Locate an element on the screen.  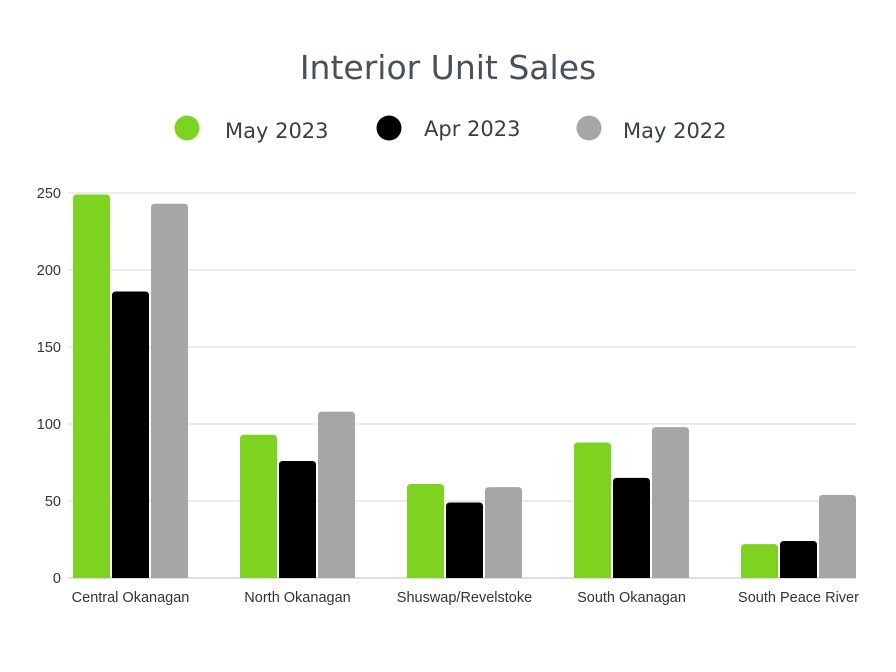
bar-apr-2023-central-okanagan is located at coordinates (130, 434).